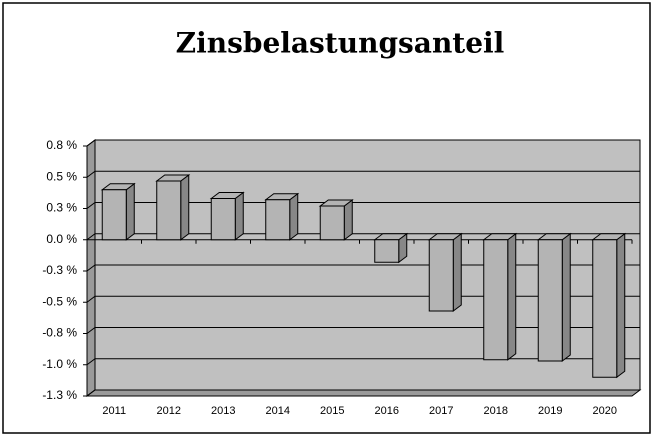  Describe the element at coordinates (114, 411) in the screenshot. I see `x-tick-label: 2011` at that location.